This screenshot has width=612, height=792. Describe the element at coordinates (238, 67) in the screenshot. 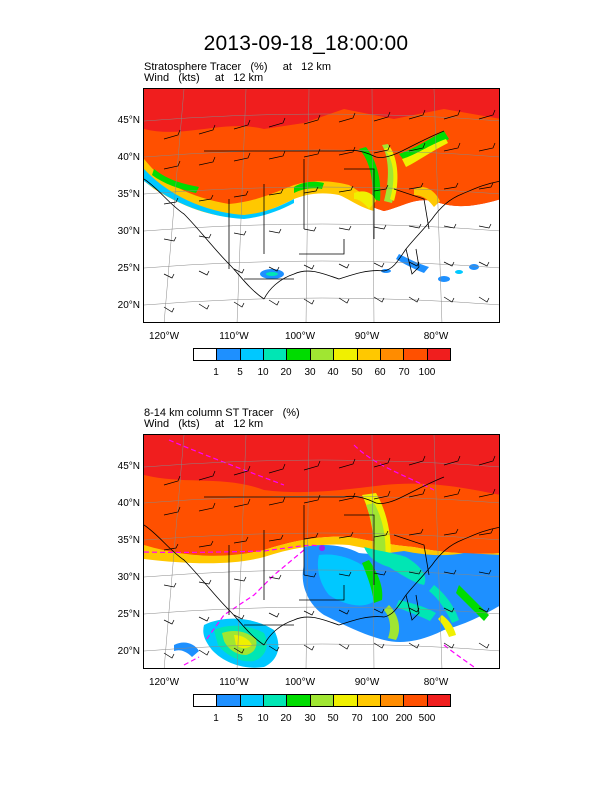

I see `panel1-subtitle-line1: Stratosphere Tracer (%) at 12 km` at that location.